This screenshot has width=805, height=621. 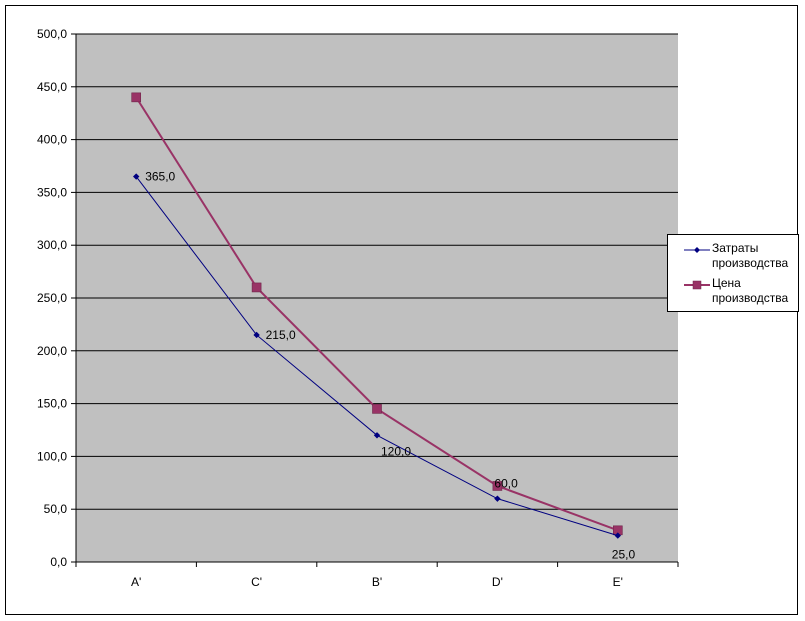 I want to click on y-tick-label: 300,0, so click(x=52, y=245).